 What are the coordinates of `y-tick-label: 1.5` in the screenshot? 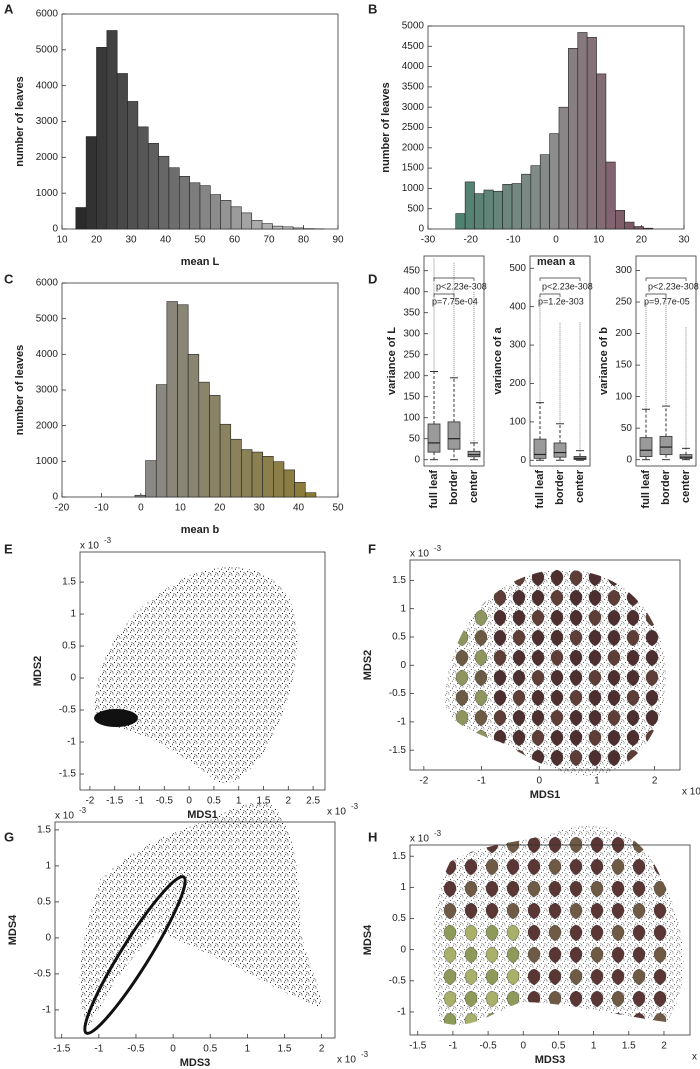 It's located at (69, 582).